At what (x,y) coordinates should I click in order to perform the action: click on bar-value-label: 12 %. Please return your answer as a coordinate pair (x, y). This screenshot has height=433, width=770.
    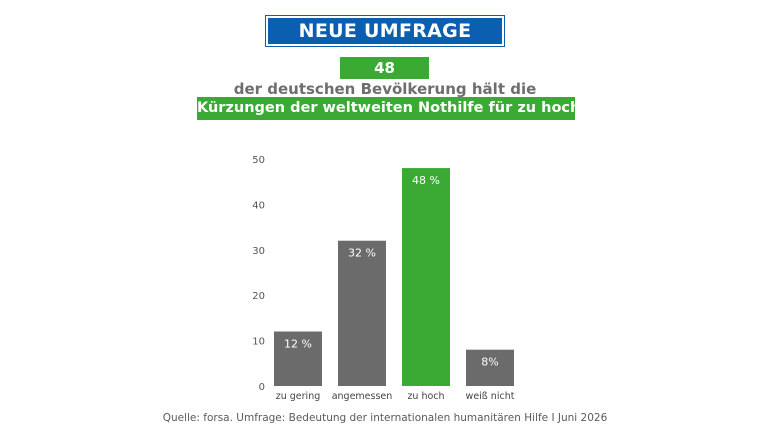
    Looking at the image, I should click on (298, 344).